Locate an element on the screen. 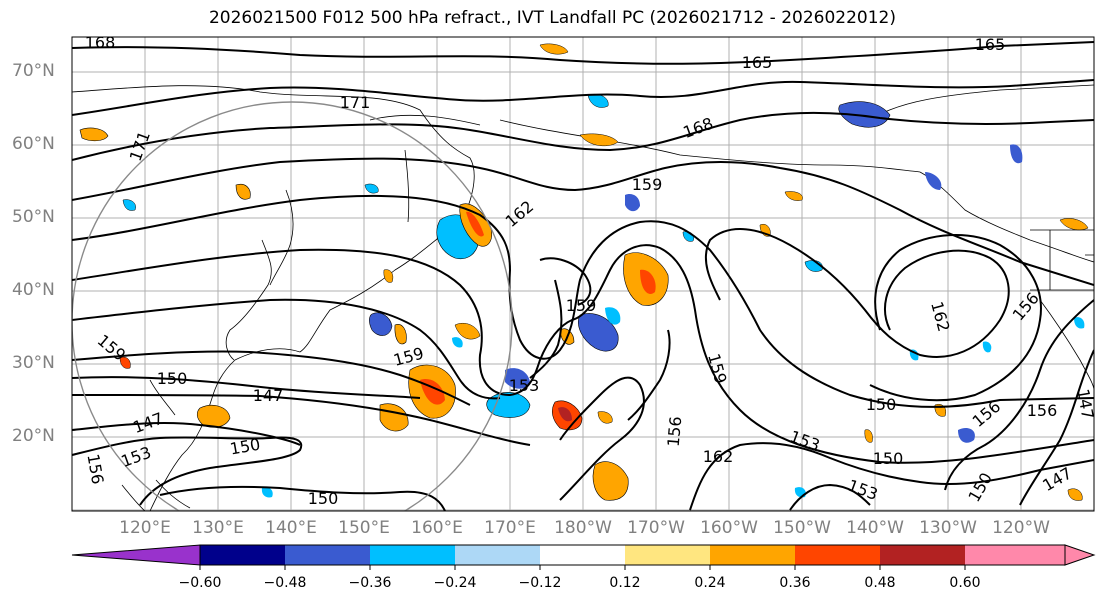 Image resolution: width=1105 pixels, height=604 pixels. colorbar-tick-label: −0.48 is located at coordinates (285, 583).